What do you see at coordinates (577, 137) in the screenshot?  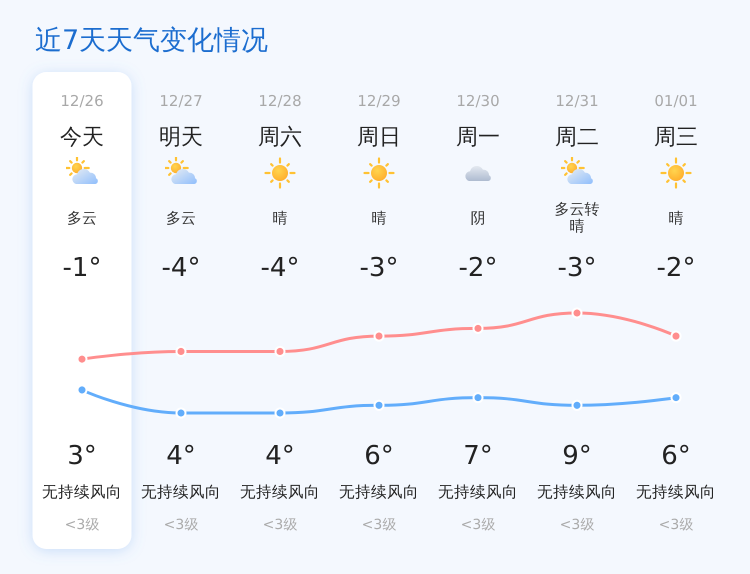 I see `text: 周二` at bounding box center [577, 137].